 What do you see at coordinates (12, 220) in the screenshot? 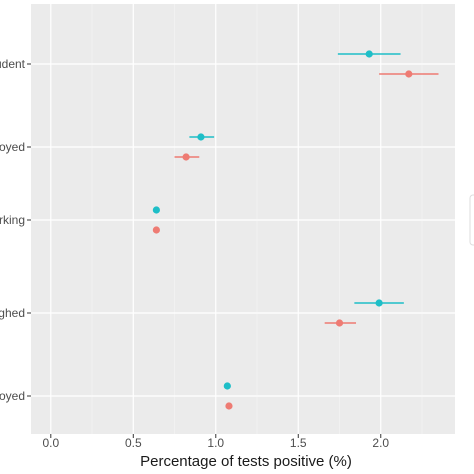
I see `y-tick-label: rking` at bounding box center [12, 220].